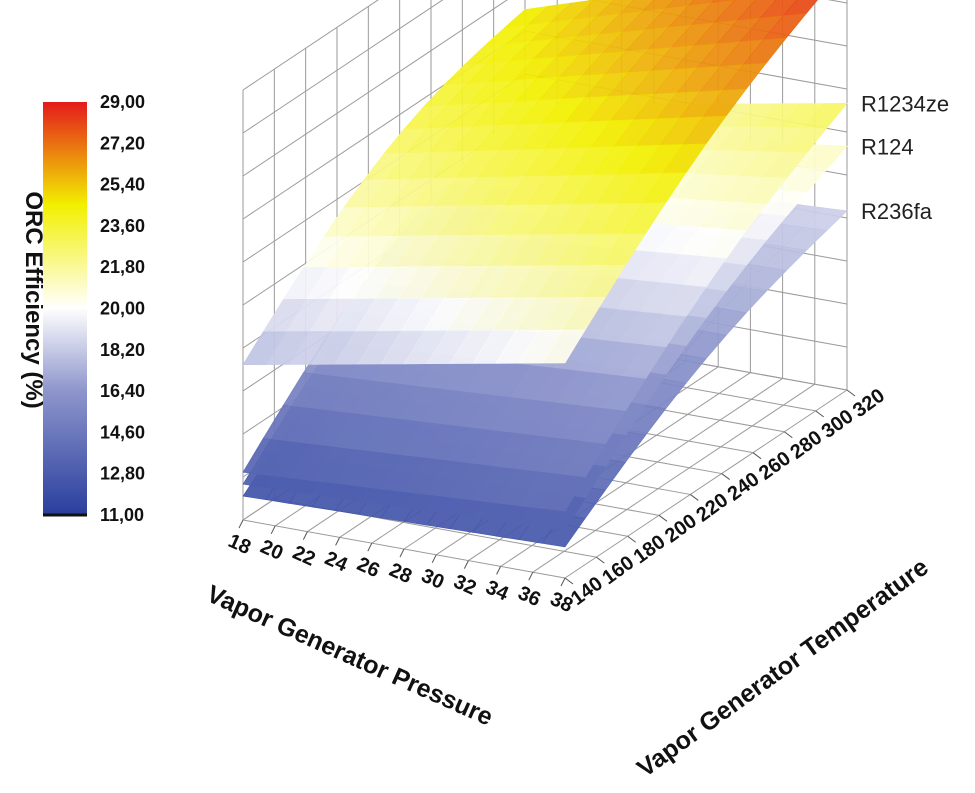  Describe the element at coordinates (497, 591) in the screenshot. I see `x-tick-label: 34` at that location.